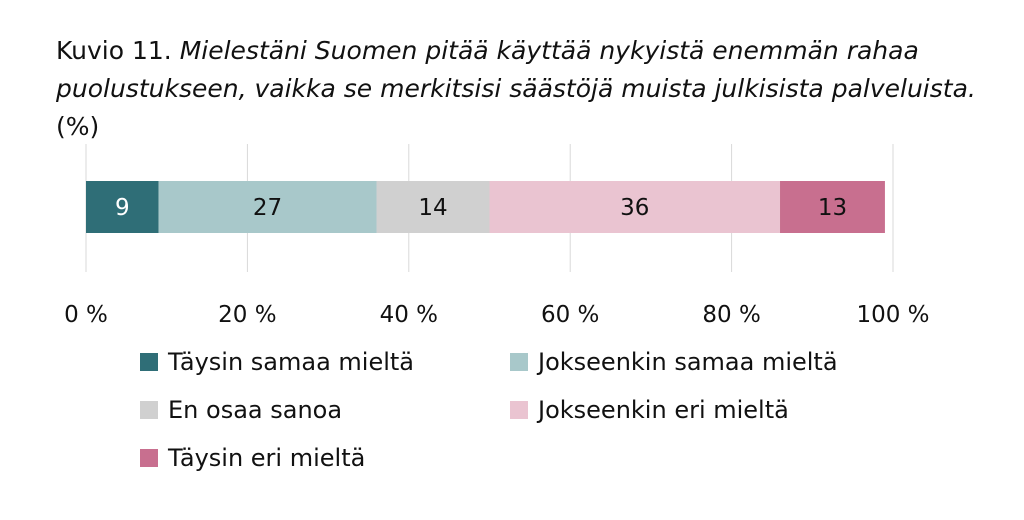 Image resolution: width=1024 pixels, height=520 pixels. I want to click on x-tick-label: 20 %, so click(247, 315).